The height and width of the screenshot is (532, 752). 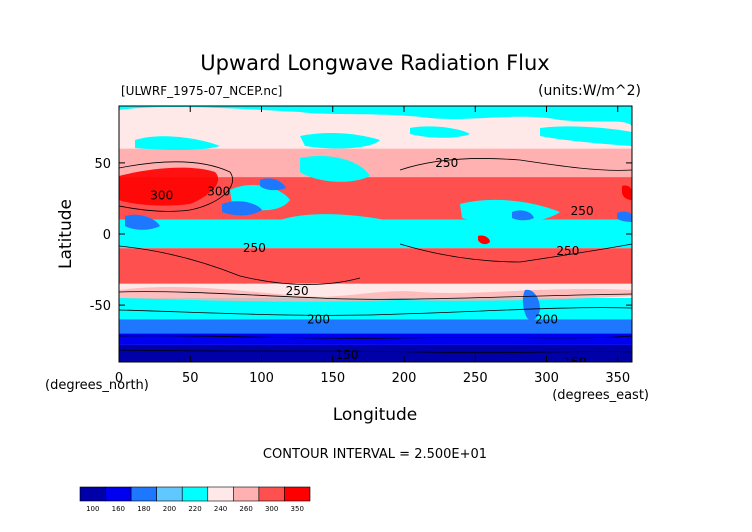 I want to click on source-label: [ULWRF_1975-07_NCEP.nc], so click(x=201, y=91).